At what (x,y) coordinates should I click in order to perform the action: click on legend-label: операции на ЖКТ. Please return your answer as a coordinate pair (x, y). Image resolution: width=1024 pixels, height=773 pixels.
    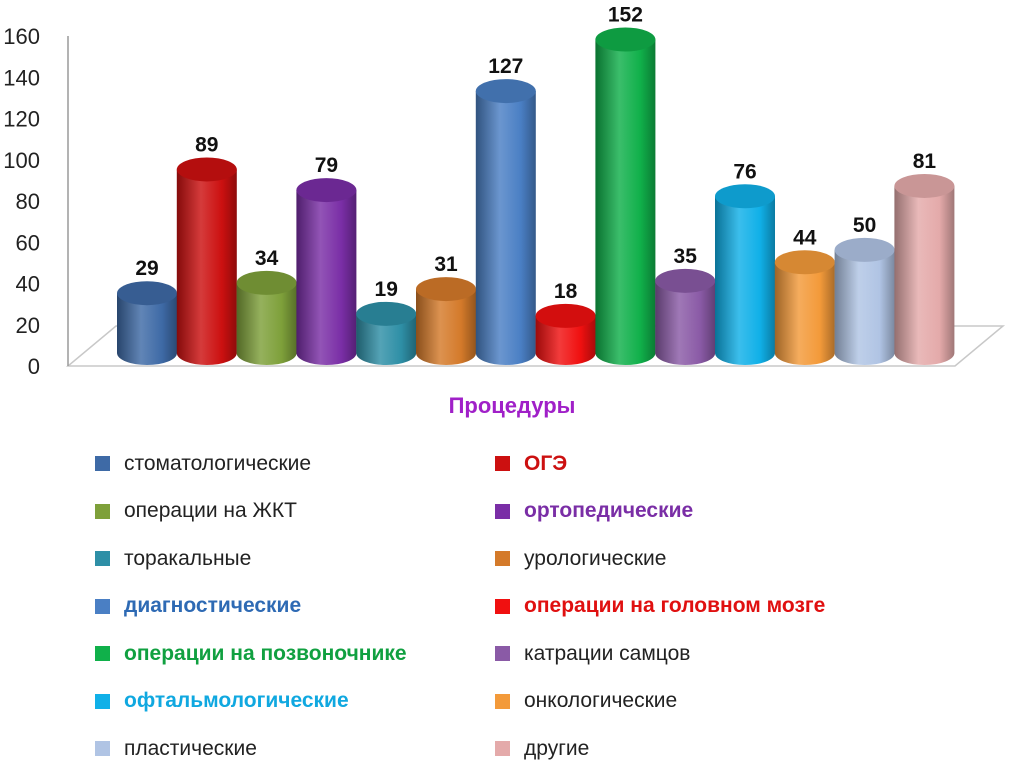
    Looking at the image, I should click on (210, 511).